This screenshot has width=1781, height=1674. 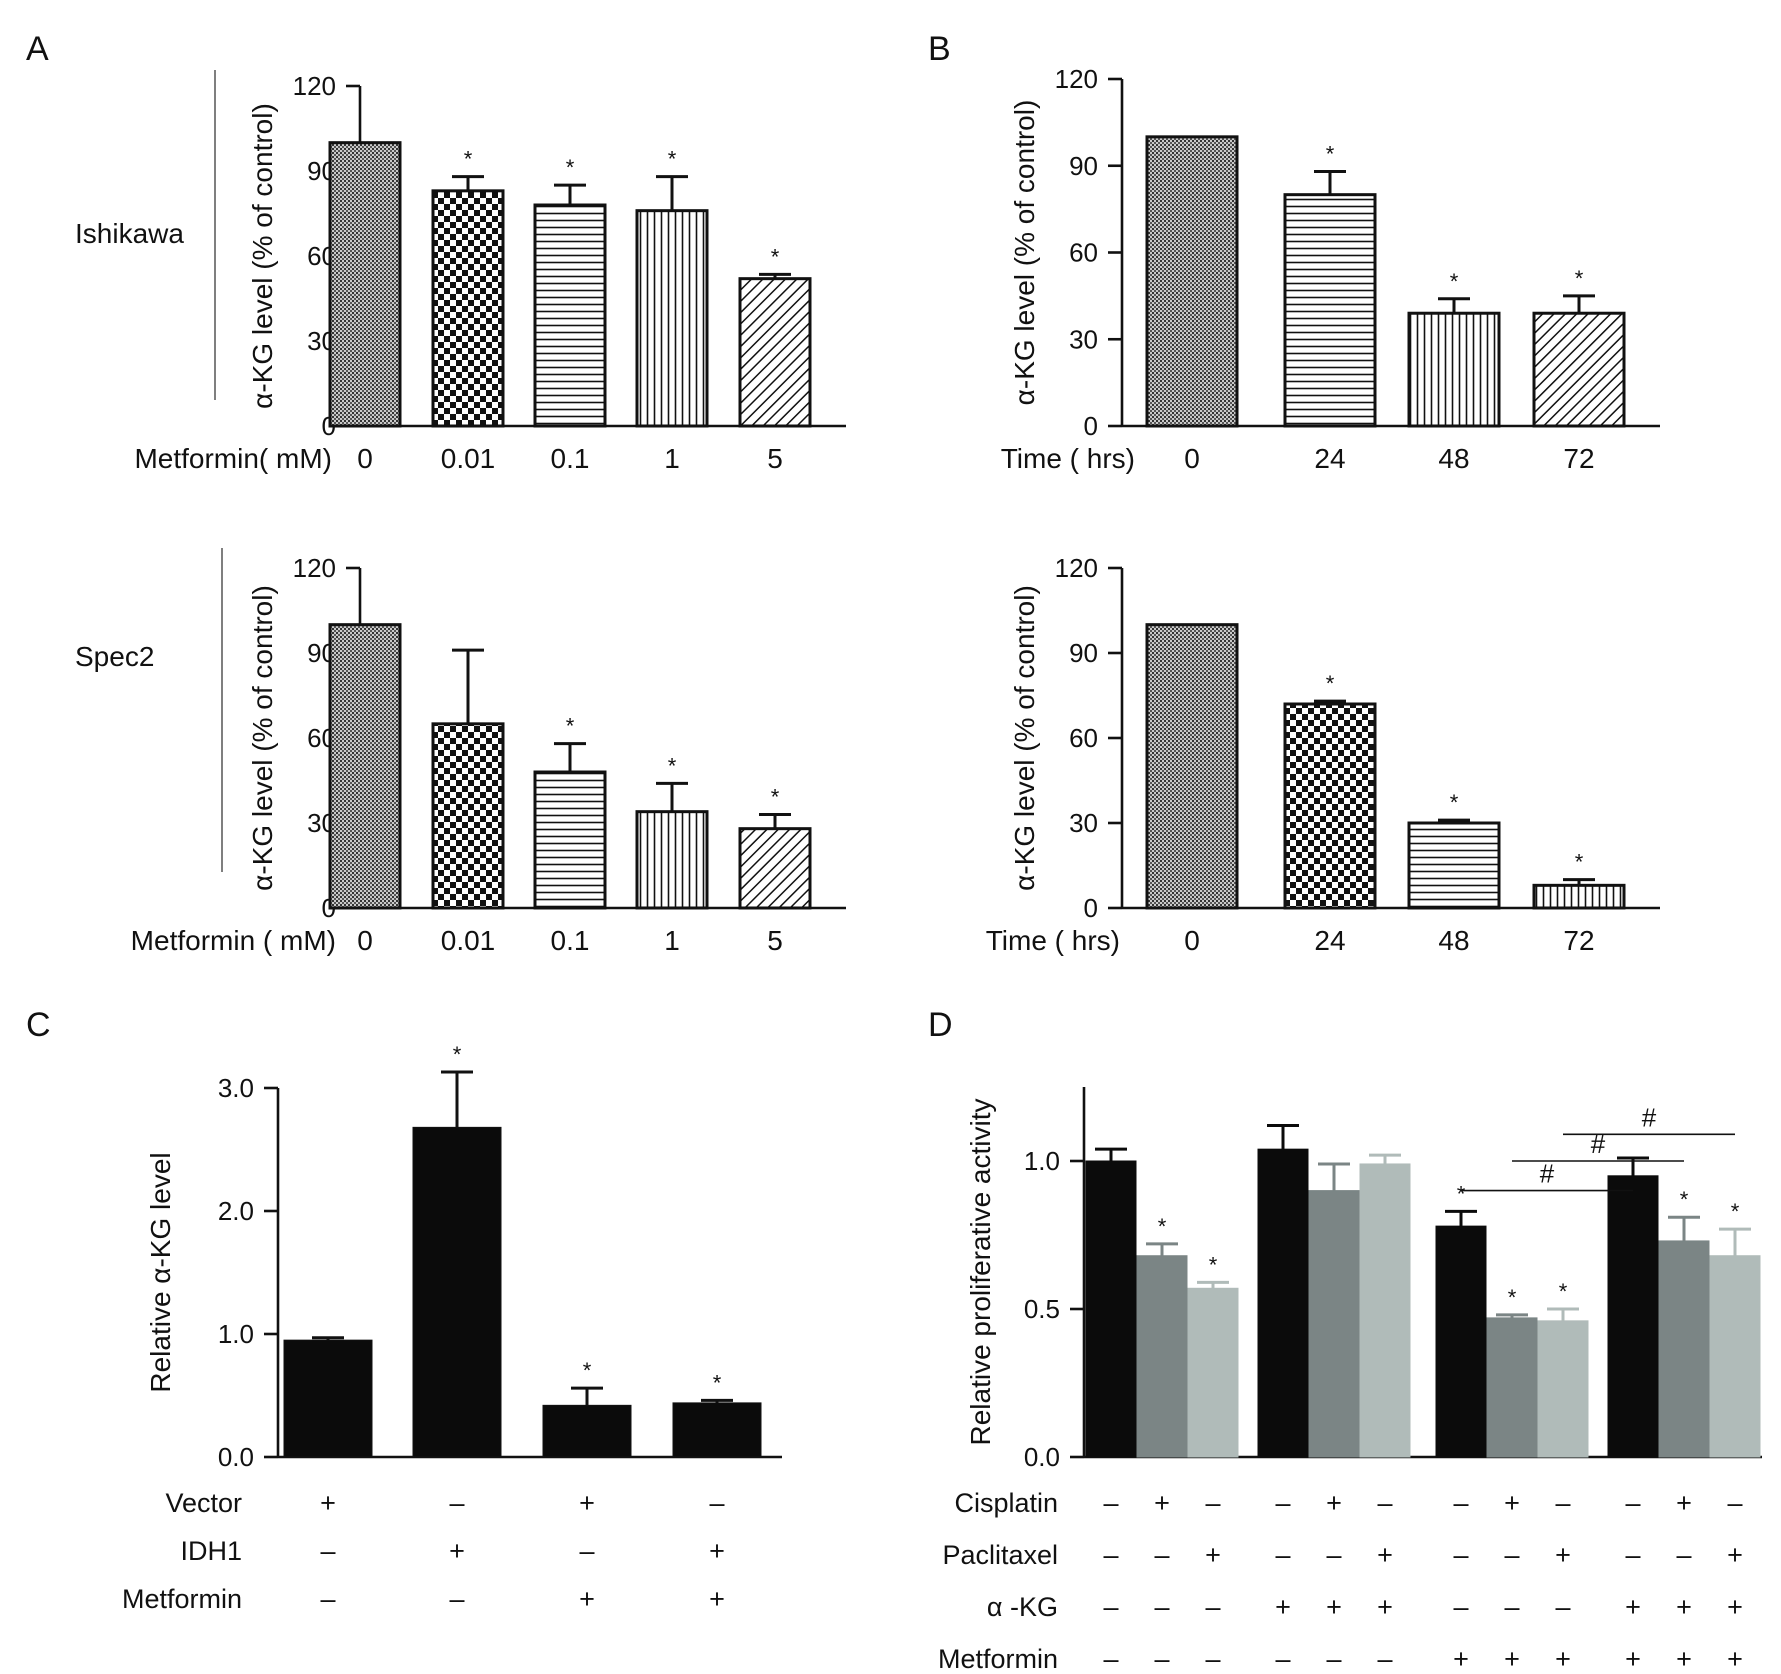 What do you see at coordinates (211, 1551) in the screenshot?
I see `chart4-condition-label: IDH1` at bounding box center [211, 1551].